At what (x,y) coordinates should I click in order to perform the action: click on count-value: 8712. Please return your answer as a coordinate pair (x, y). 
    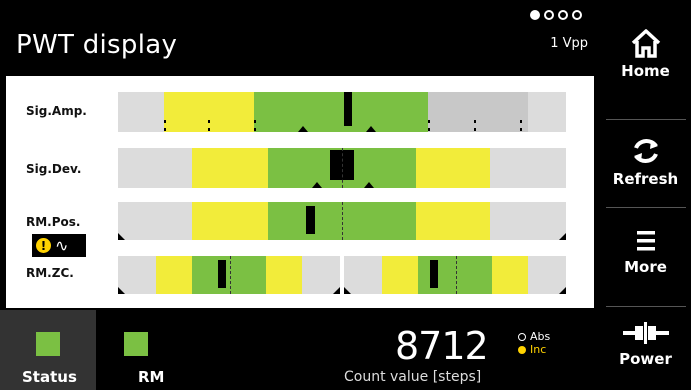
    Looking at the image, I should click on (442, 346).